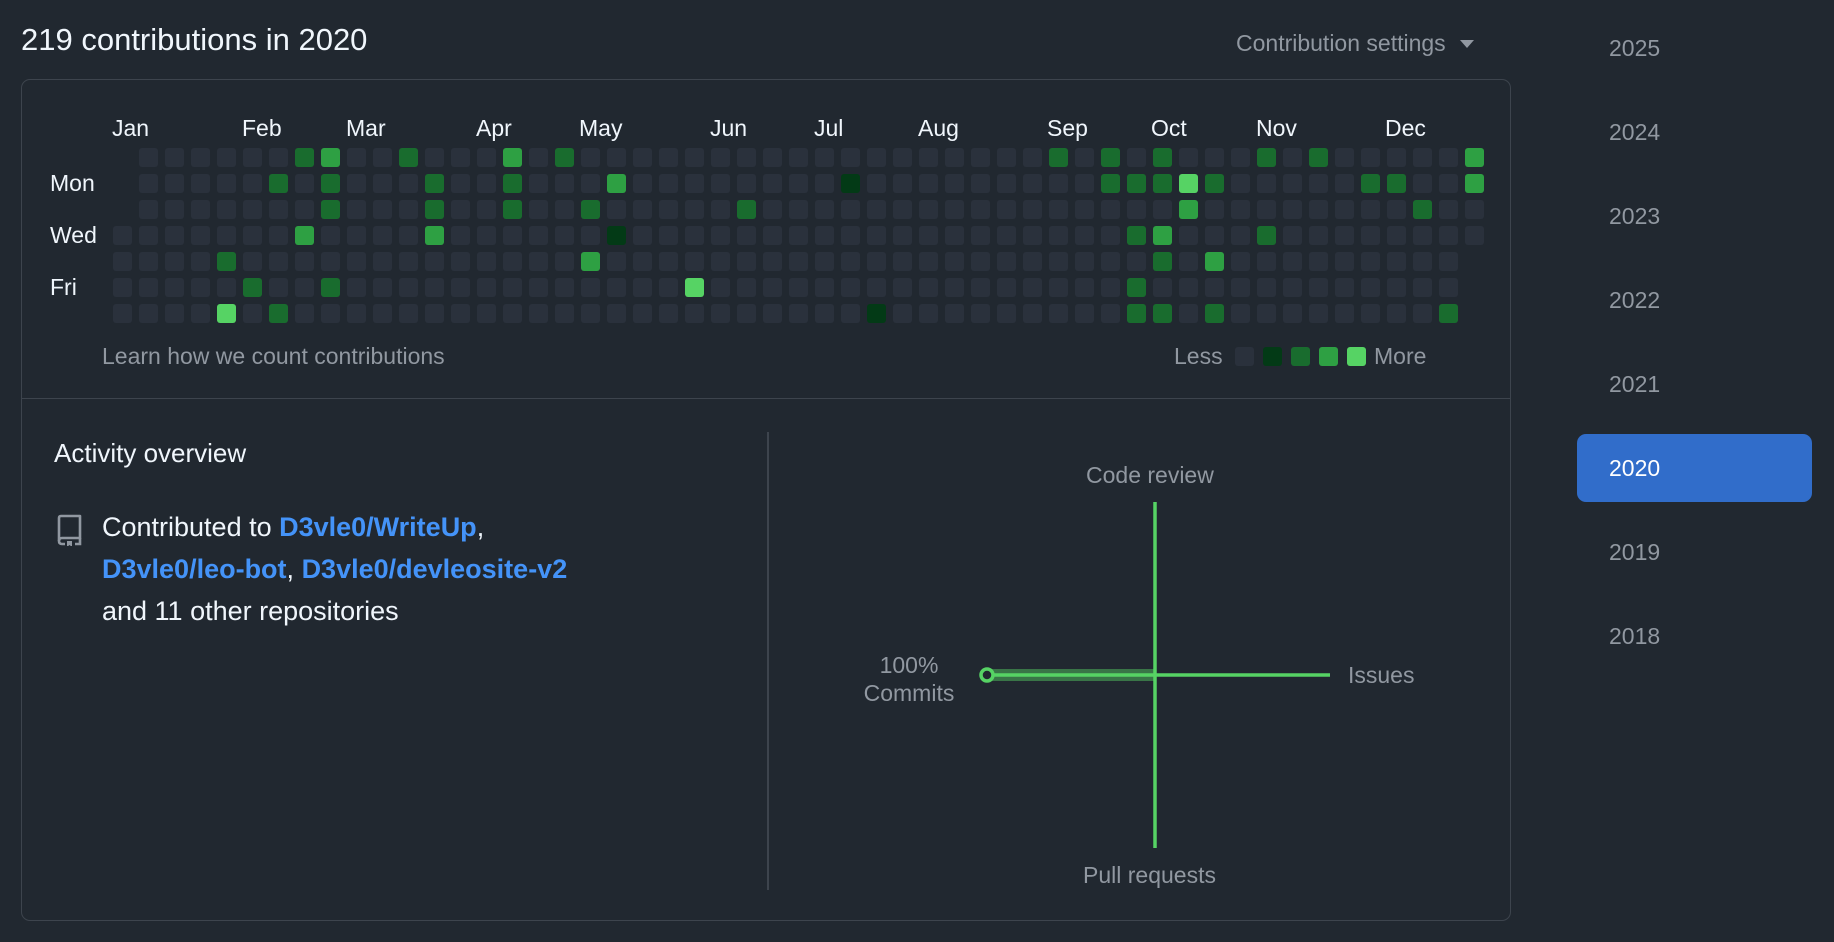  What do you see at coordinates (1635, 384) in the screenshot?
I see `year-button-2021: 2021` at bounding box center [1635, 384].